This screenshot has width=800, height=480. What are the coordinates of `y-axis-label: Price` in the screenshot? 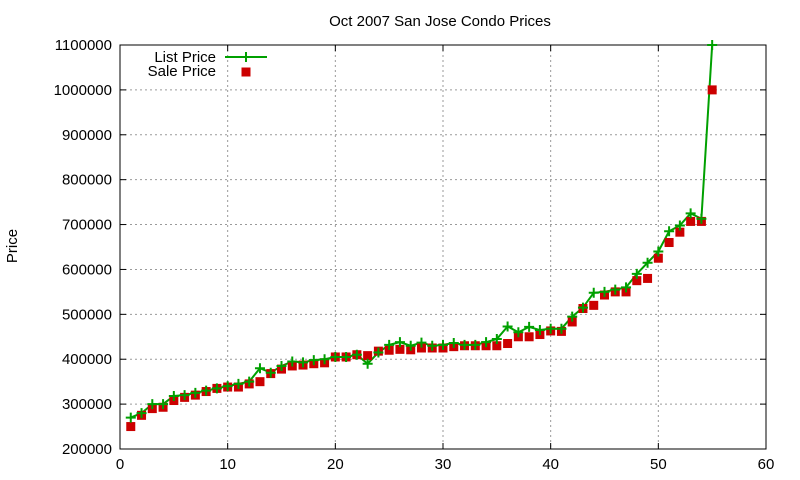 It's located at (12, 246).